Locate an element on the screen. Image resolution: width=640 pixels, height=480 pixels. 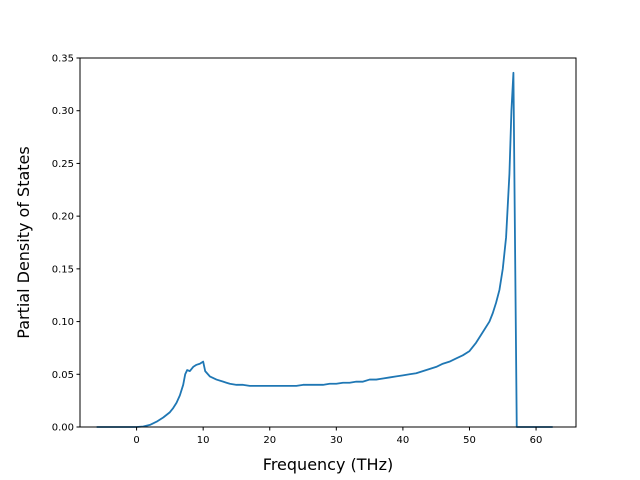
x-tick-label: 0 is located at coordinates (136, 440).